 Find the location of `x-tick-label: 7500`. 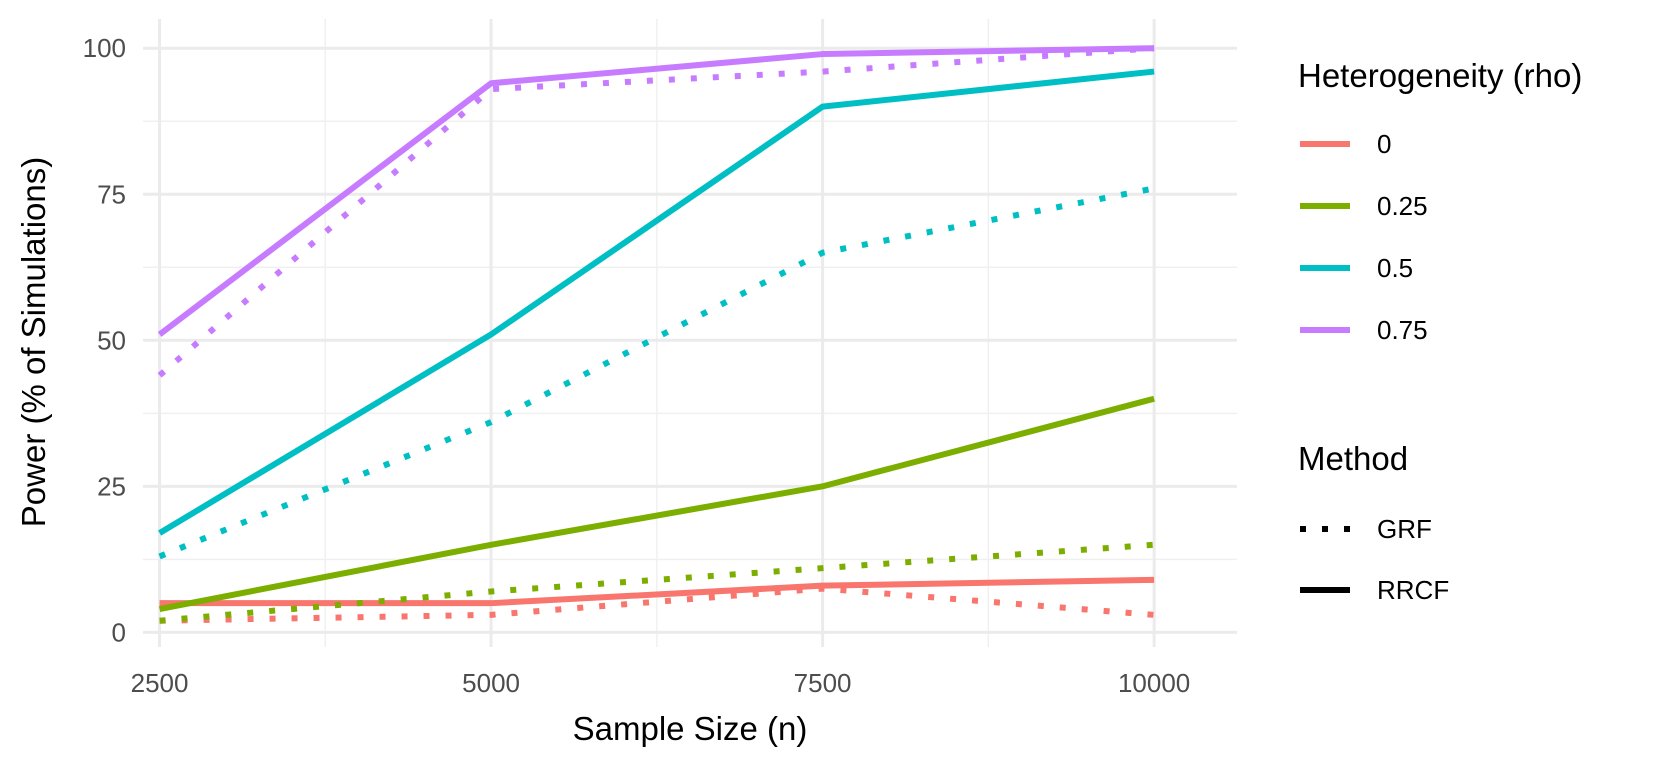

x-tick-label: 7500 is located at coordinates (823, 683).